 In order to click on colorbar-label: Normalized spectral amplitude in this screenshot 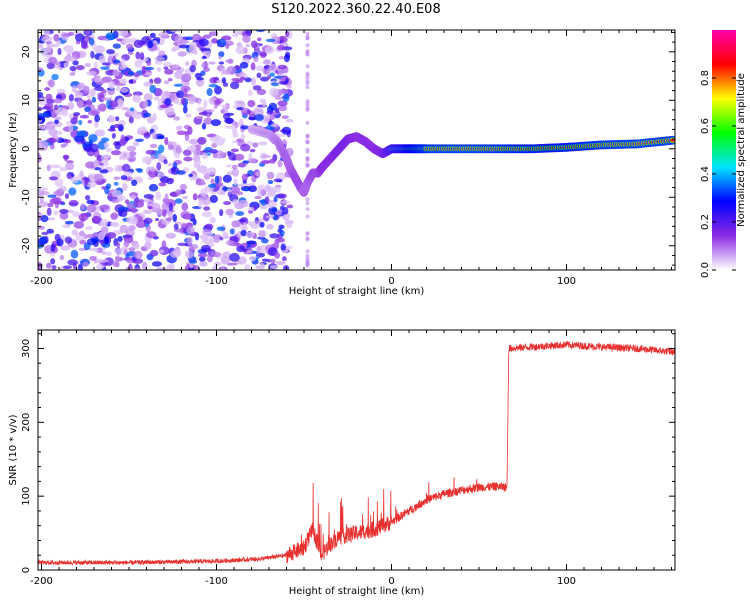, I will do `click(741, 150)`.